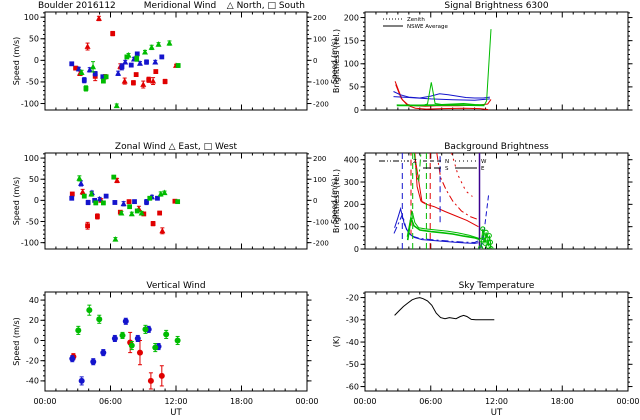  What do you see at coordinates (352, 386) in the screenshot?
I see `y-tick-label: -60` at bounding box center [352, 386].